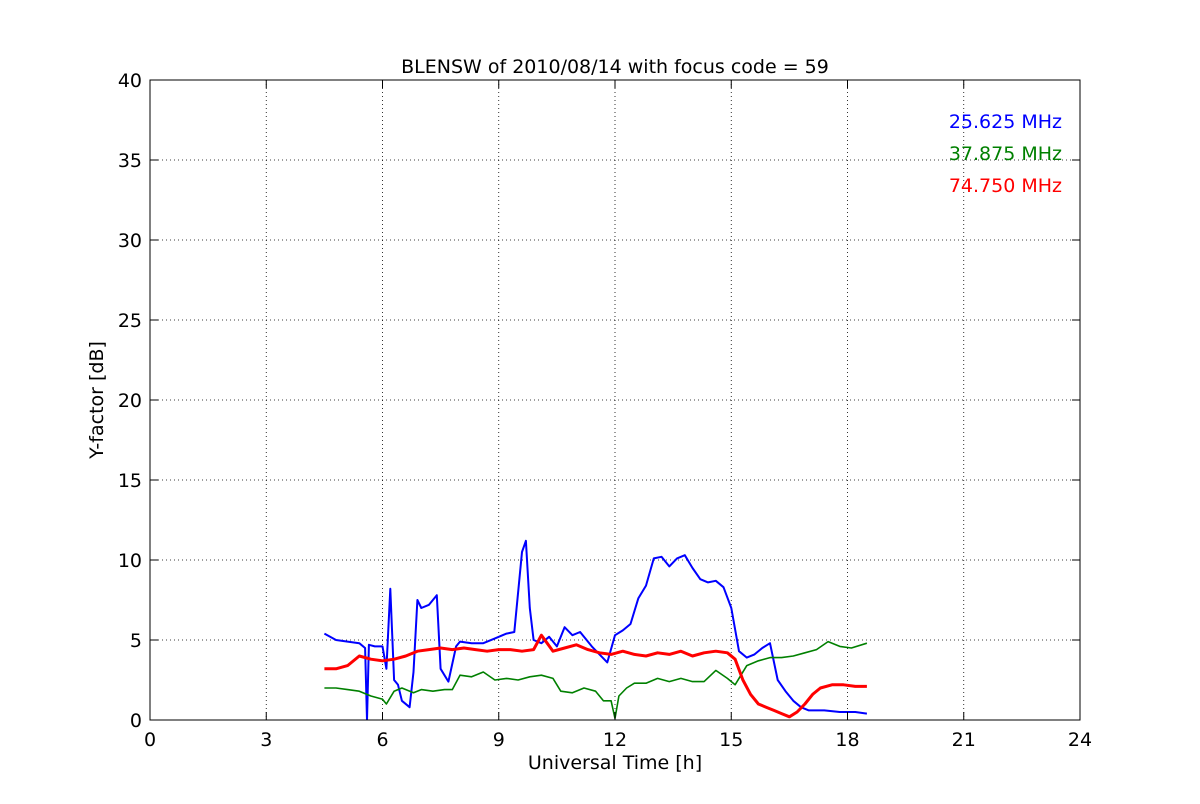 The width and height of the screenshot is (1200, 804). I want to click on x-tick-label: 6, so click(382, 740).